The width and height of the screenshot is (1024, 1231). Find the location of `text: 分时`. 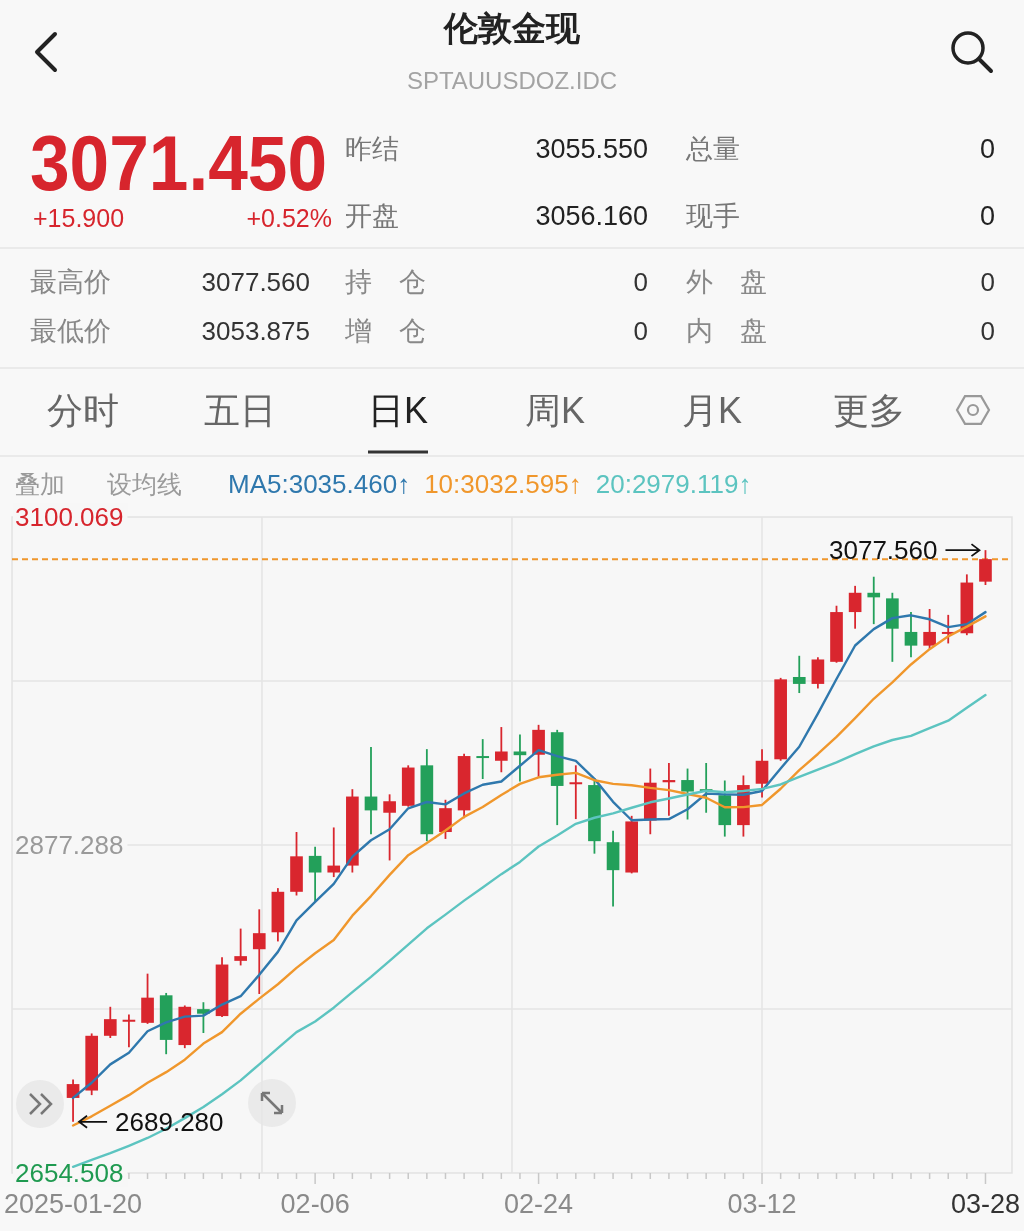

text: 分时 is located at coordinates (83, 410).